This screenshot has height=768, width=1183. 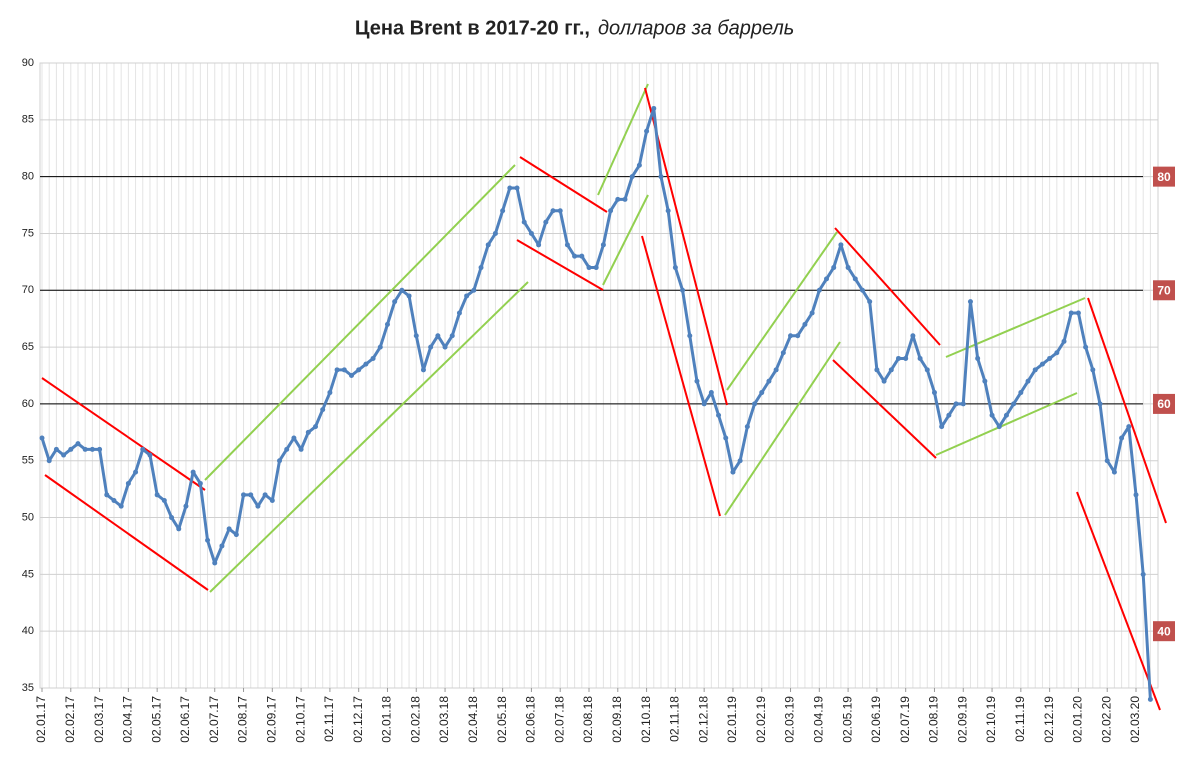 What do you see at coordinates (934, 719) in the screenshot?
I see `x-tick-label: 02.08.19` at bounding box center [934, 719].